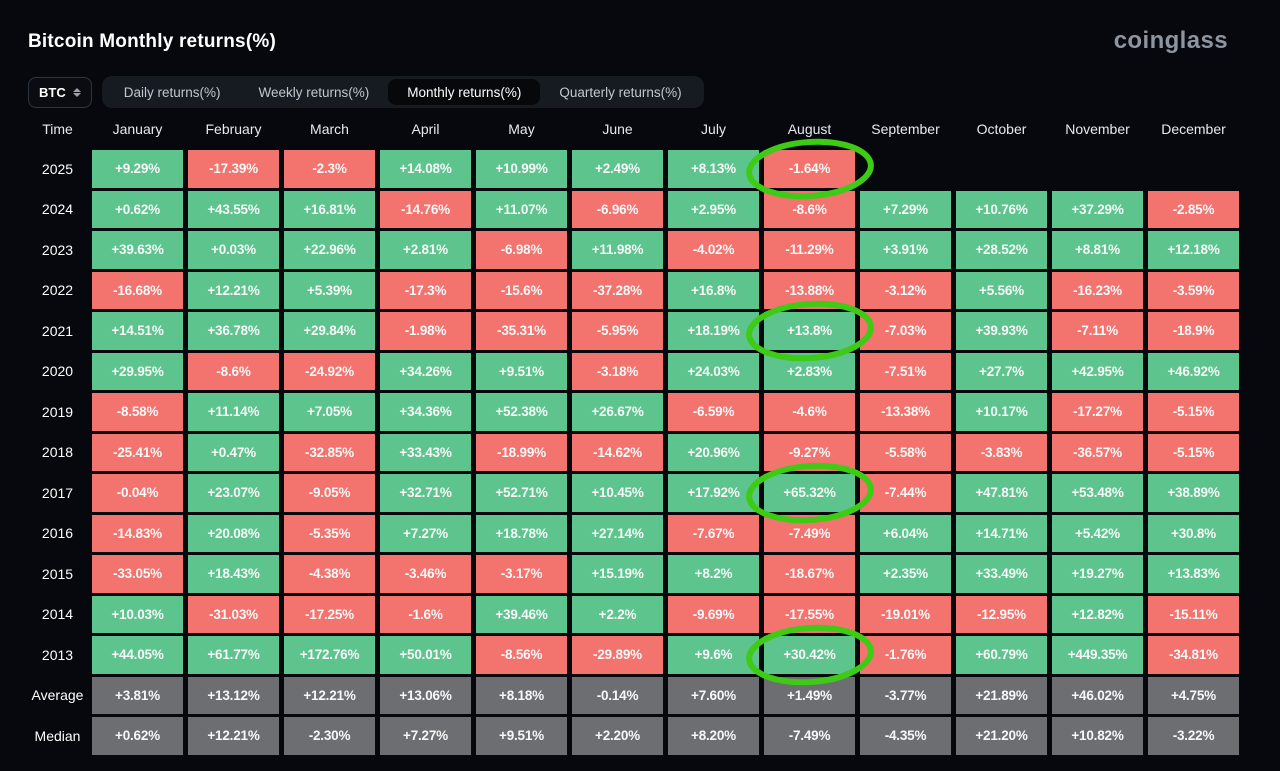 This screenshot has height=771, width=1280. Describe the element at coordinates (1097, 331) in the screenshot. I see `heatmap-cell: -7.11%` at that location.